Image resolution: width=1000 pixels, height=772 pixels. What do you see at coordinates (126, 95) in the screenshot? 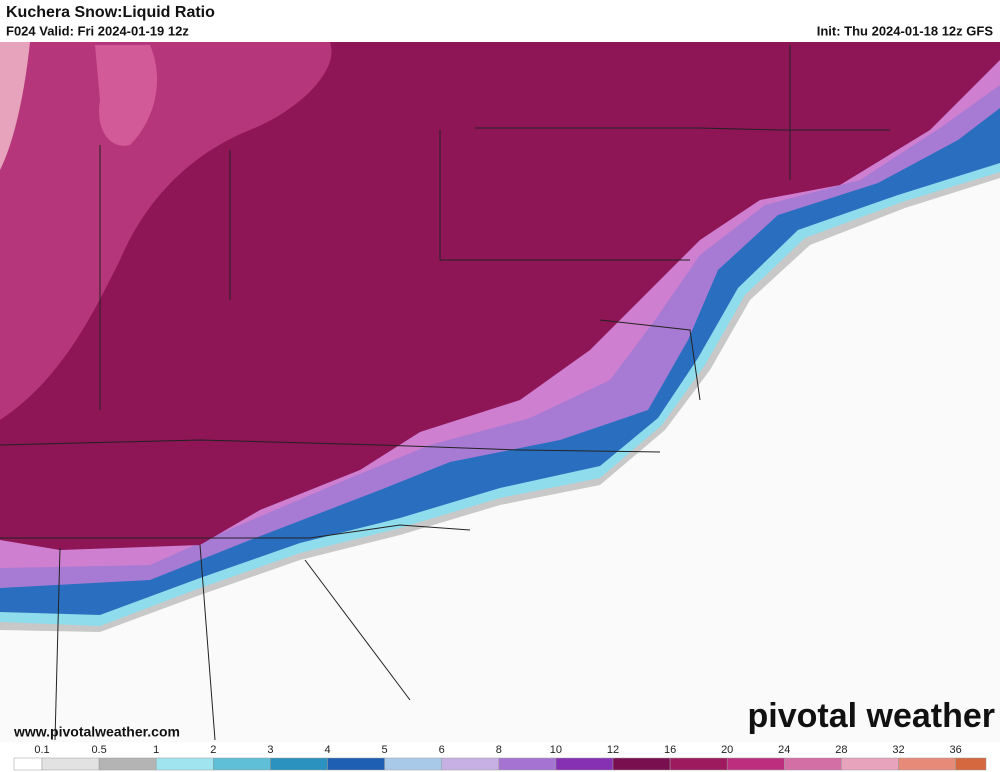
I see `lake-michigan` at bounding box center [126, 95].